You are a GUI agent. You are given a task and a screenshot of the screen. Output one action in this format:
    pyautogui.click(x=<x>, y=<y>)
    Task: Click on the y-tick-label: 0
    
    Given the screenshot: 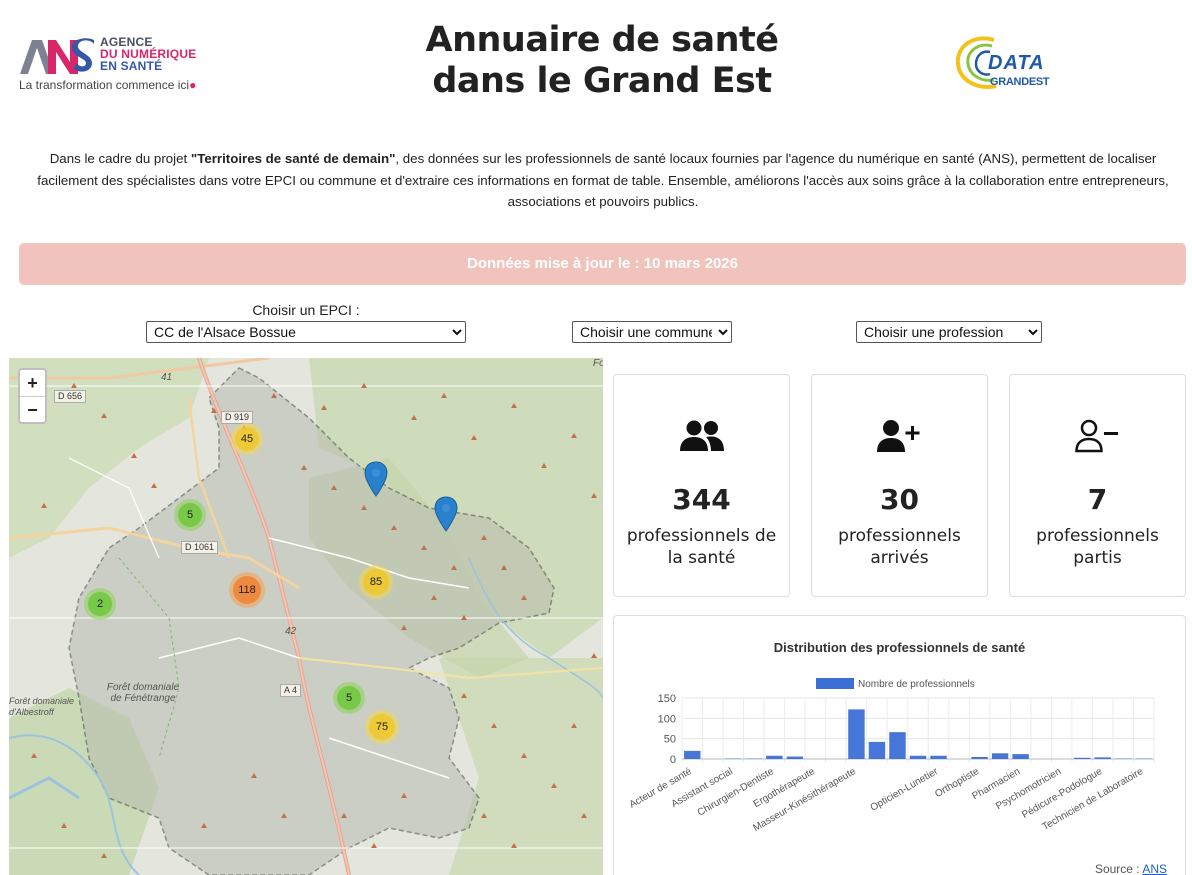 What is the action you would take?
    pyautogui.click(x=673, y=760)
    